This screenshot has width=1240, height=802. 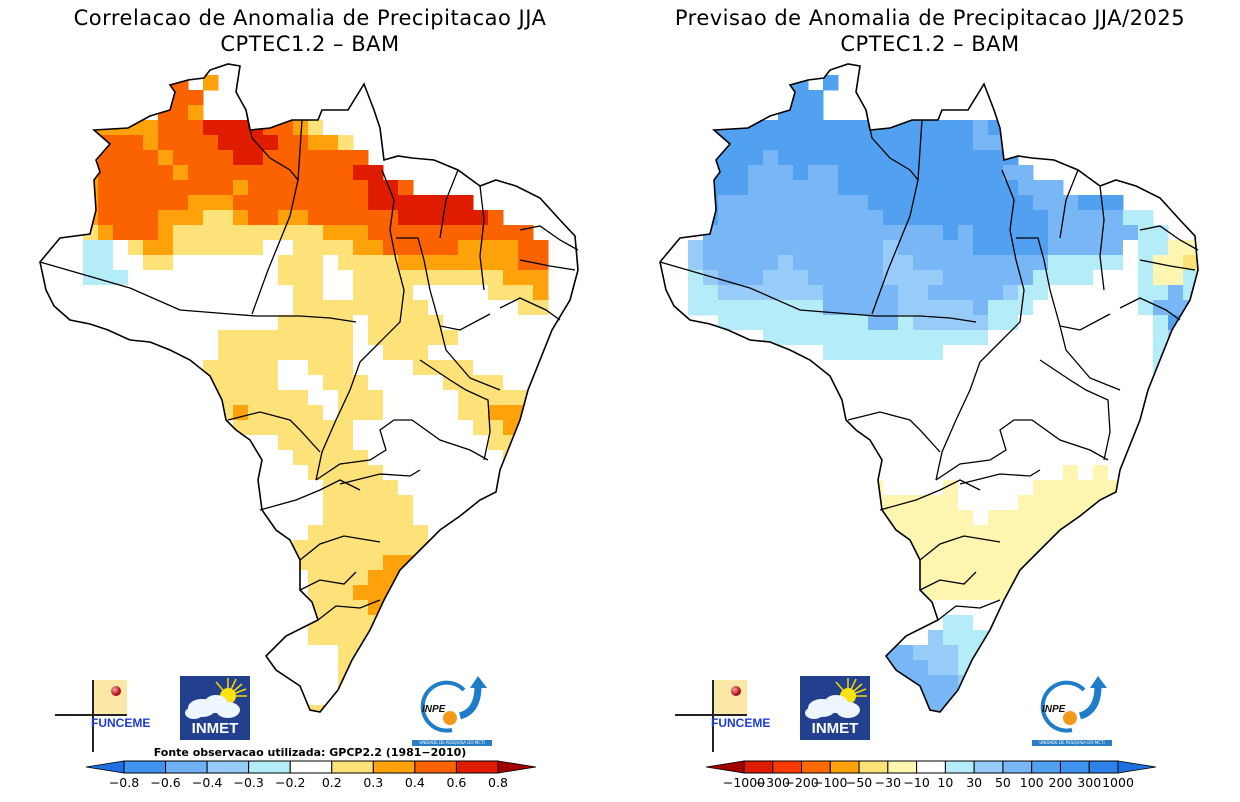 What do you see at coordinates (290, 782) in the screenshot?
I see `colorbar-tick-label: −0.2` at bounding box center [290, 782].